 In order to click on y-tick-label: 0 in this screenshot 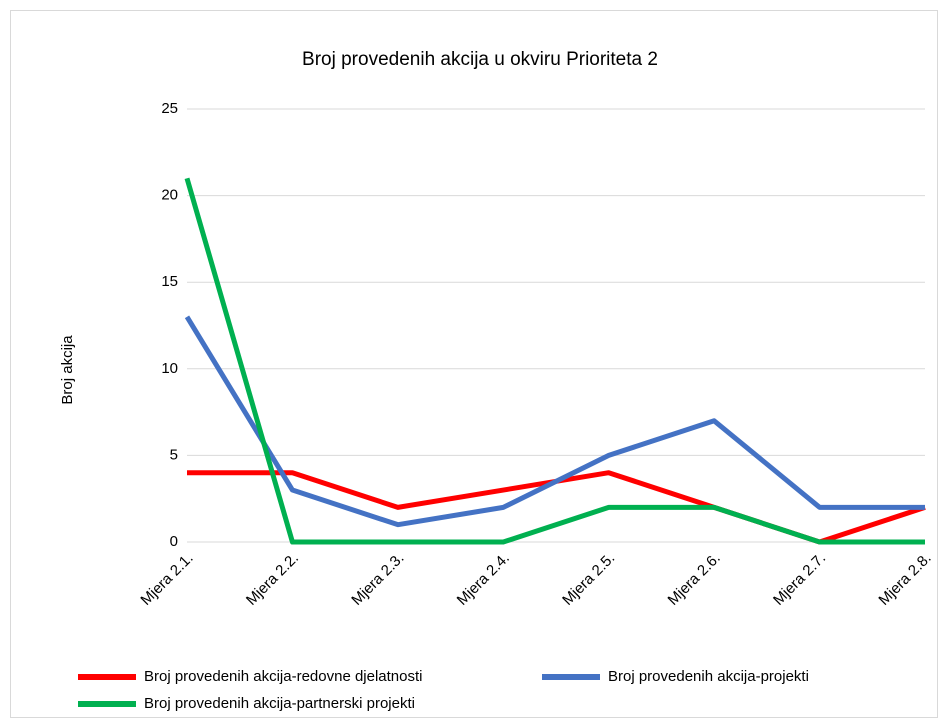, I will do `click(174, 541)`.